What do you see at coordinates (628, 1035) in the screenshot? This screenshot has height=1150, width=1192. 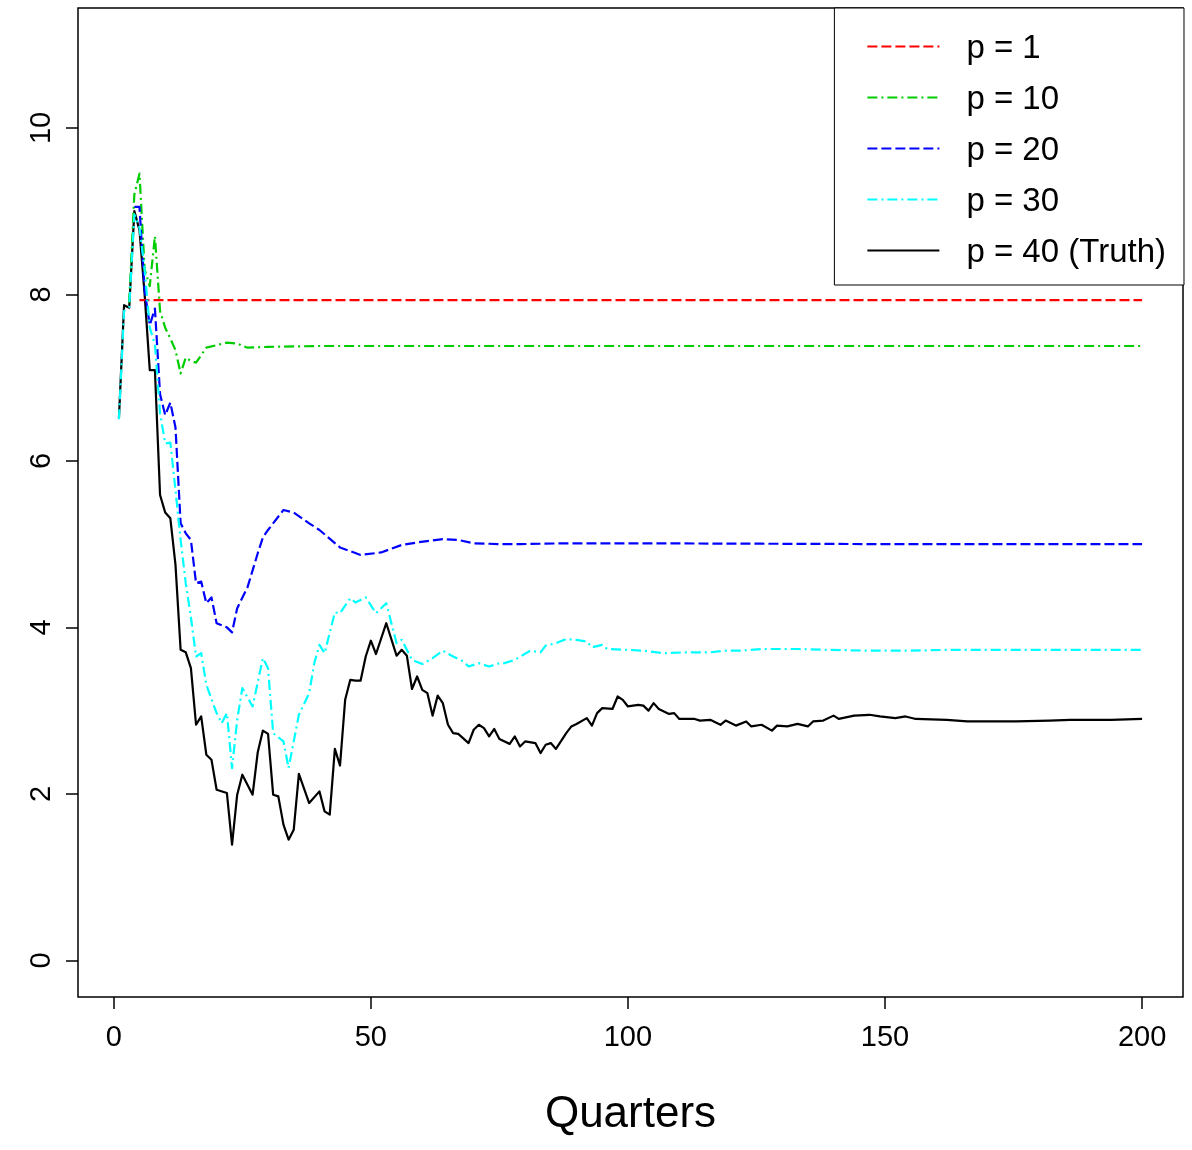 I see `x-tick-label: 100` at bounding box center [628, 1035].